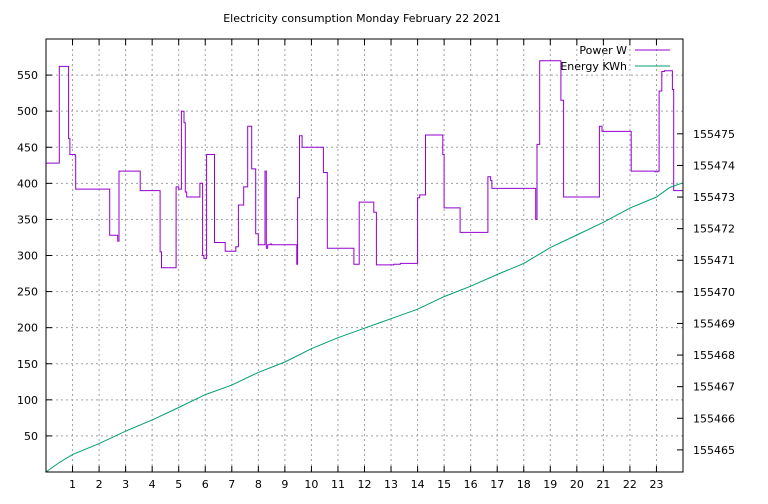  I want to click on x-tick-label: 7, so click(231, 484).